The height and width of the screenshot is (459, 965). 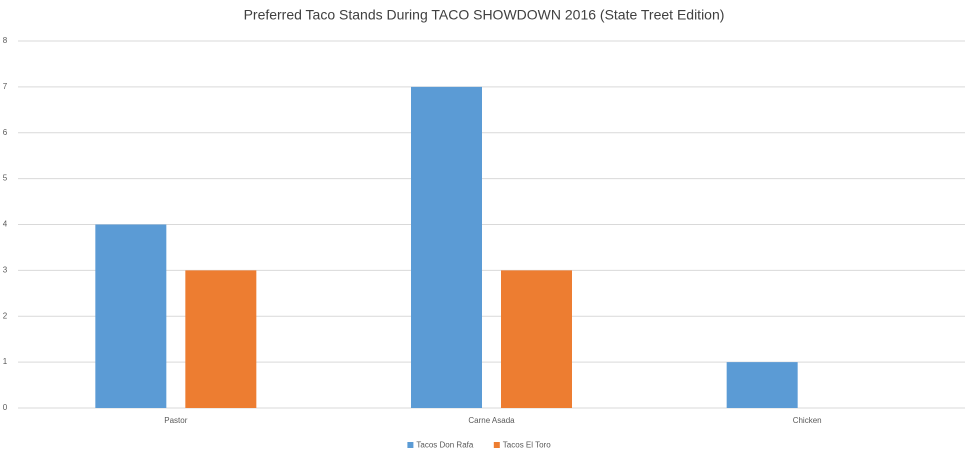 I want to click on legend-label: Tacos Don Rafa, so click(x=444, y=445).